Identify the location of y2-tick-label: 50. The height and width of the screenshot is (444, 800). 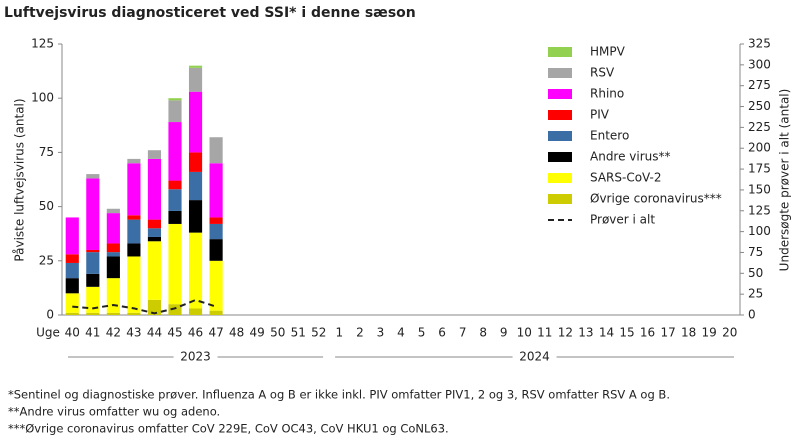
(755, 273).